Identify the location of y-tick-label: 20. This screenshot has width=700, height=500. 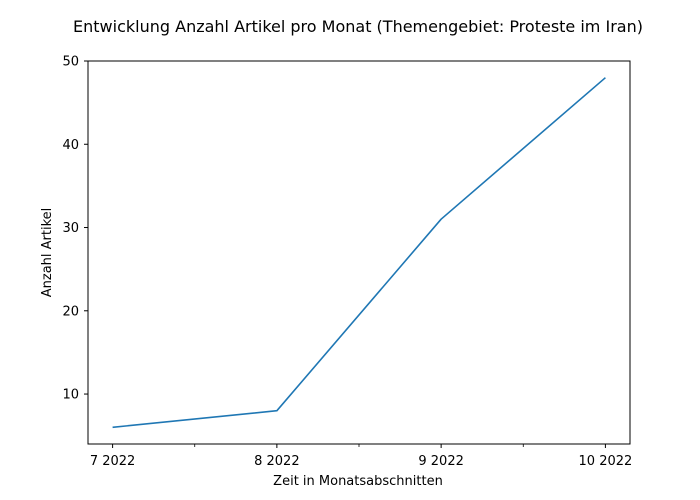
(70, 311).